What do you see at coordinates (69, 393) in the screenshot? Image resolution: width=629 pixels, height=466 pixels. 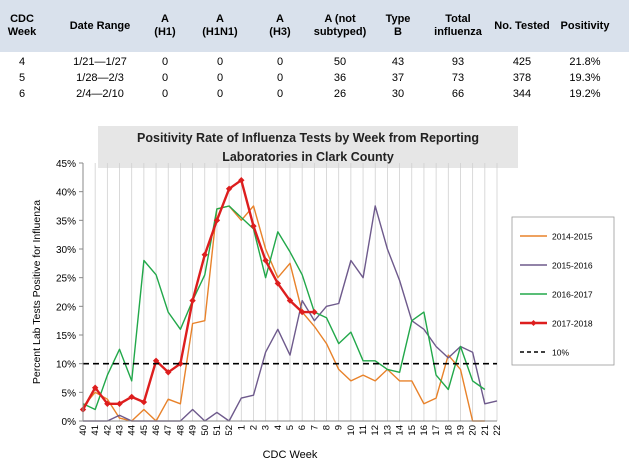 I see `y-tick-label: 5%` at bounding box center [69, 393].